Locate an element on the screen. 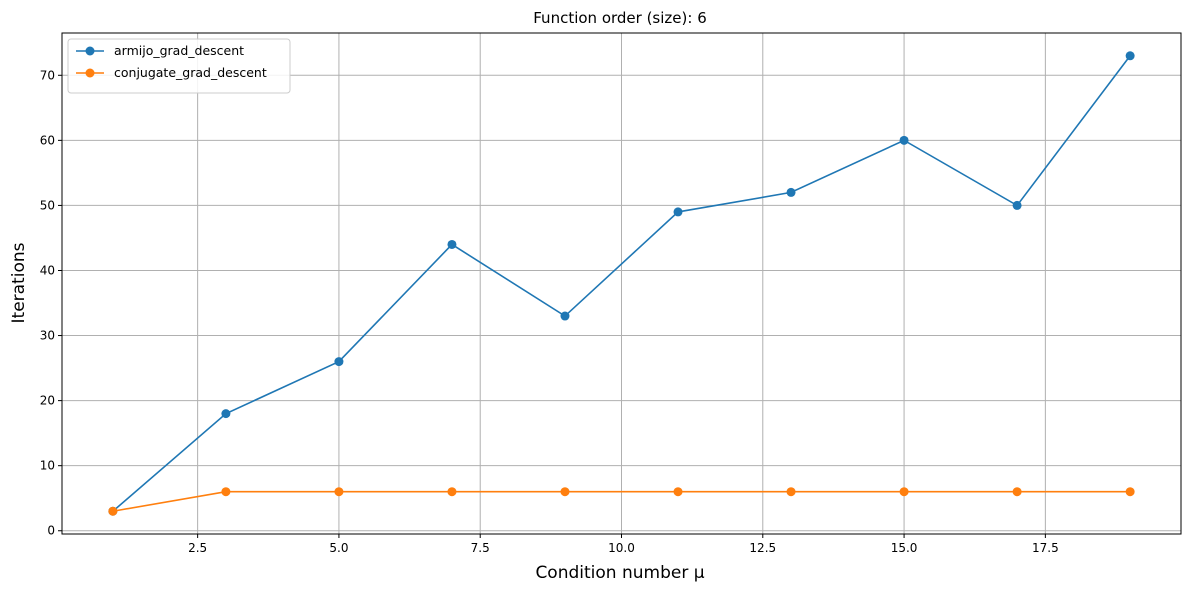 The width and height of the screenshot is (1189, 590). series-line is located at coordinates (621, 501).